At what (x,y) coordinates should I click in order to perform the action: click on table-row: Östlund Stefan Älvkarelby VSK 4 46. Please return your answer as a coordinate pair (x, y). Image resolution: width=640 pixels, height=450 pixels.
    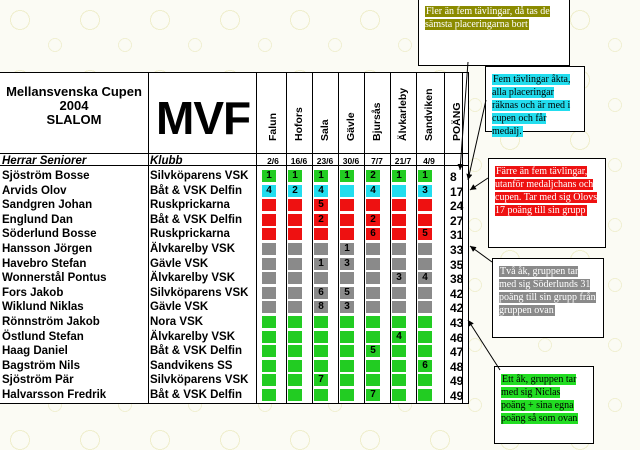
    Looking at the image, I should click on (234, 337).